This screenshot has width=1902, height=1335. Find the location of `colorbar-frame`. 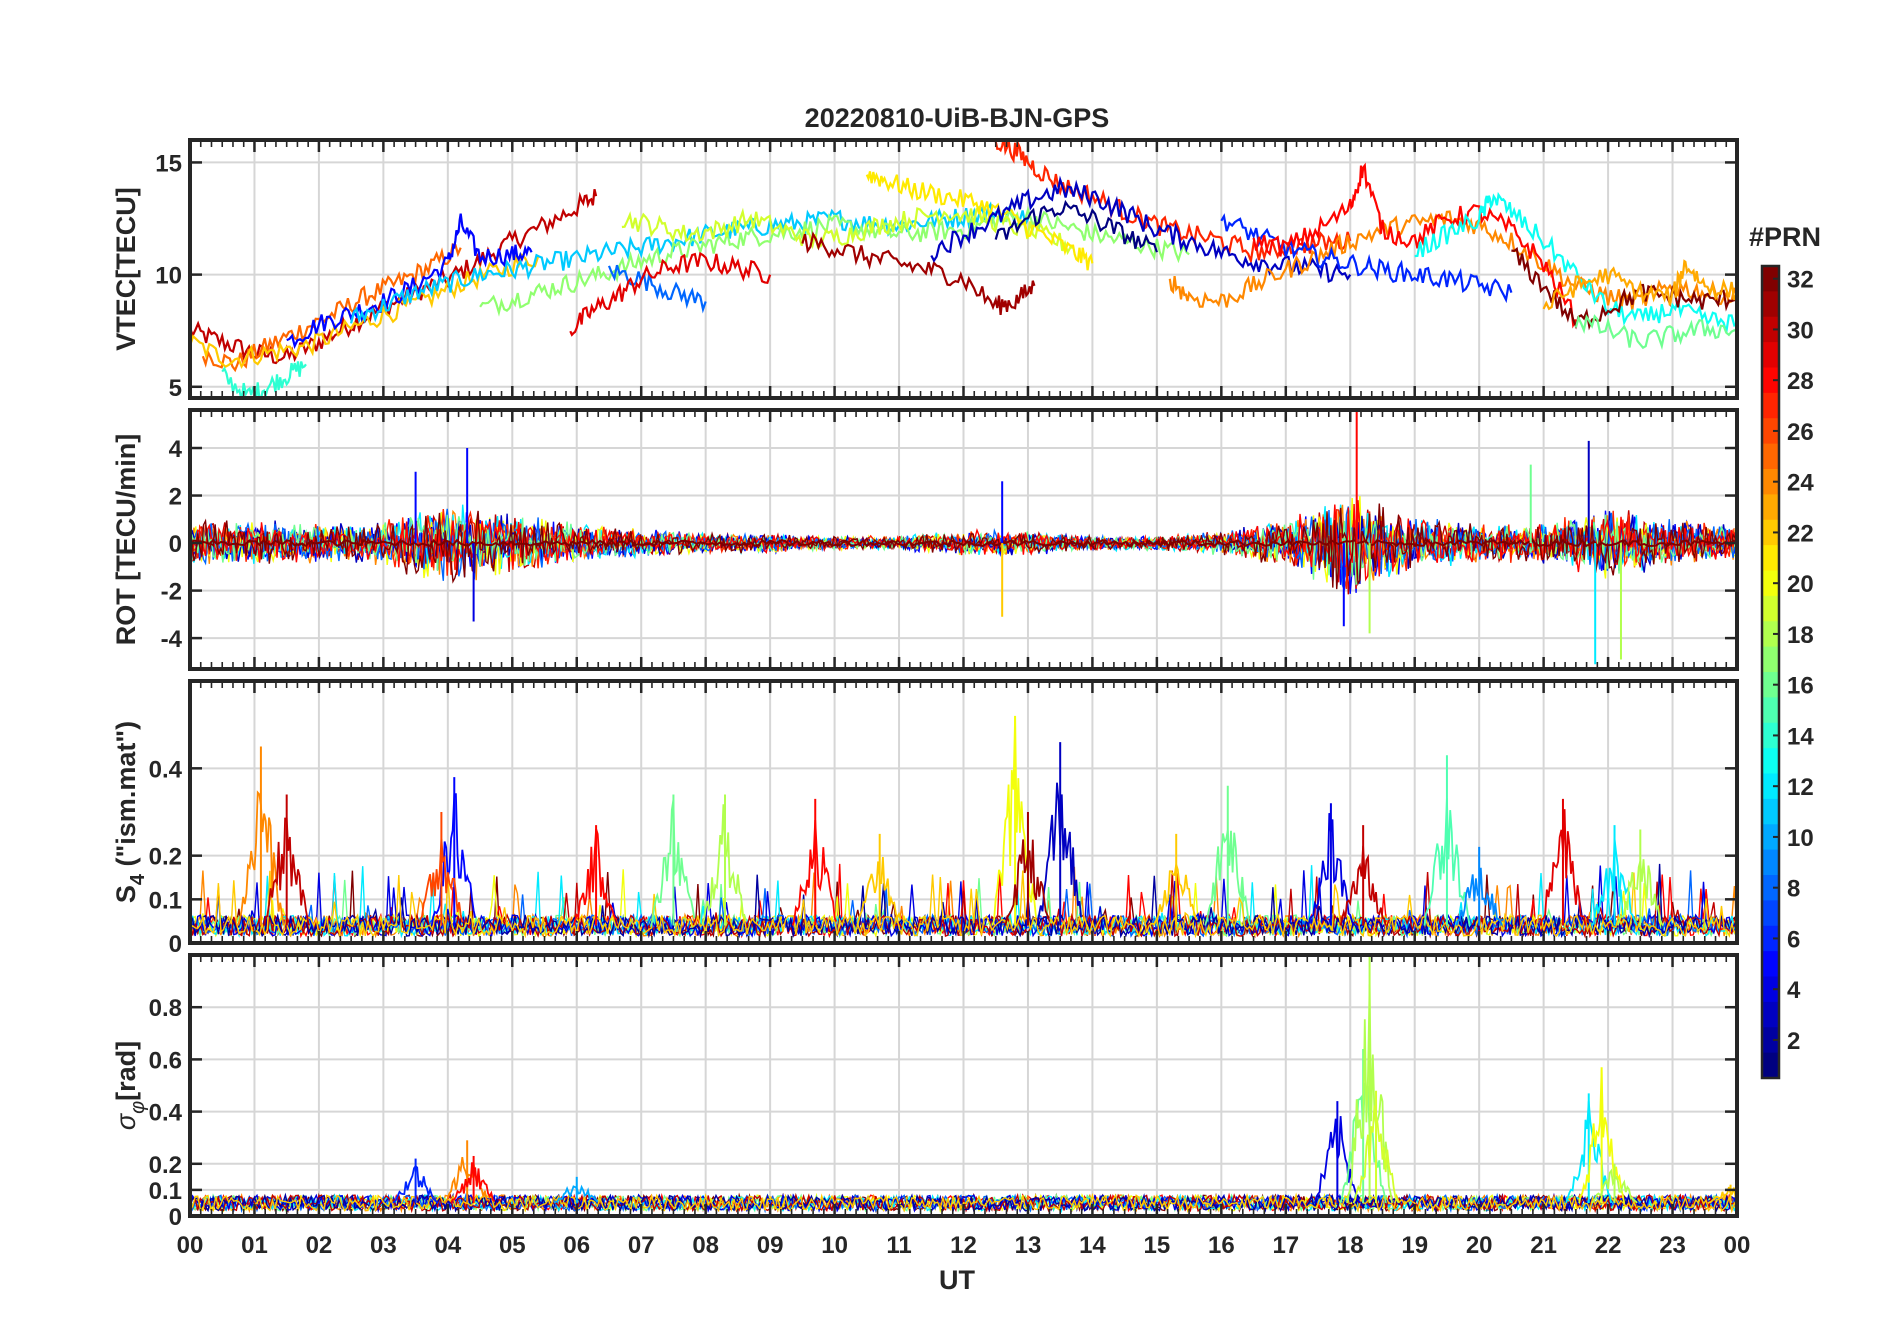

colorbar-frame is located at coordinates (1770, 672).